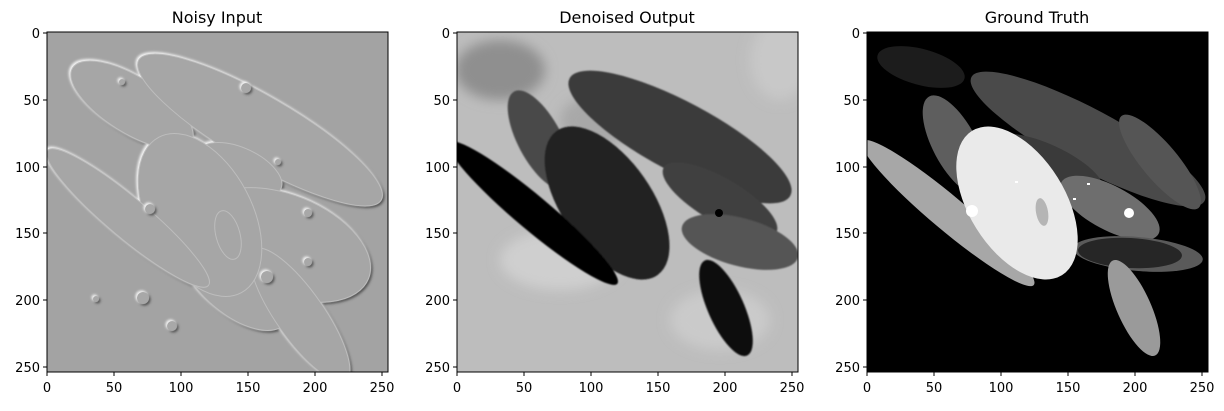 Image resolution: width=1224 pixels, height=411 pixels. What do you see at coordinates (1037, 17) in the screenshot?
I see `panel-title: Ground Truth` at bounding box center [1037, 17].